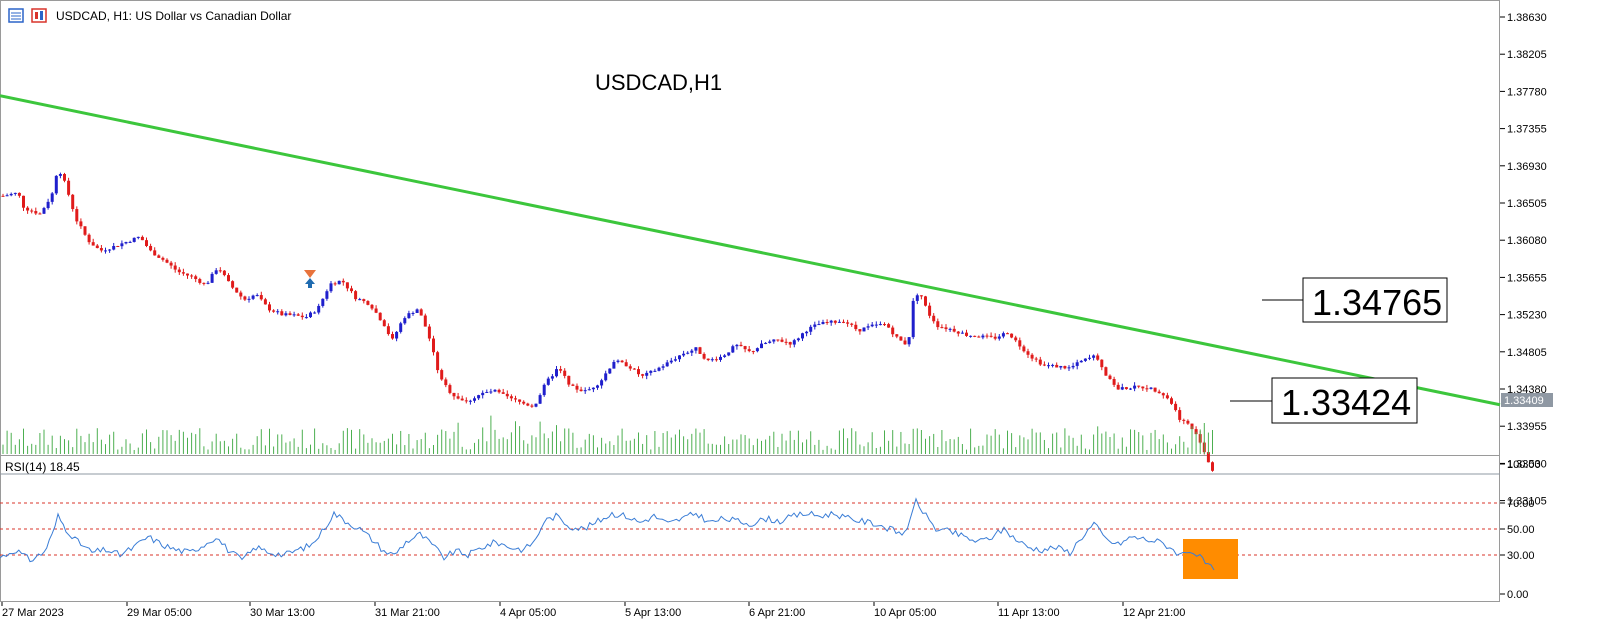 The image size is (1607, 636). What do you see at coordinates (1527, 130) in the screenshot?
I see `price-tick-label: 1.37355` at bounding box center [1527, 130].